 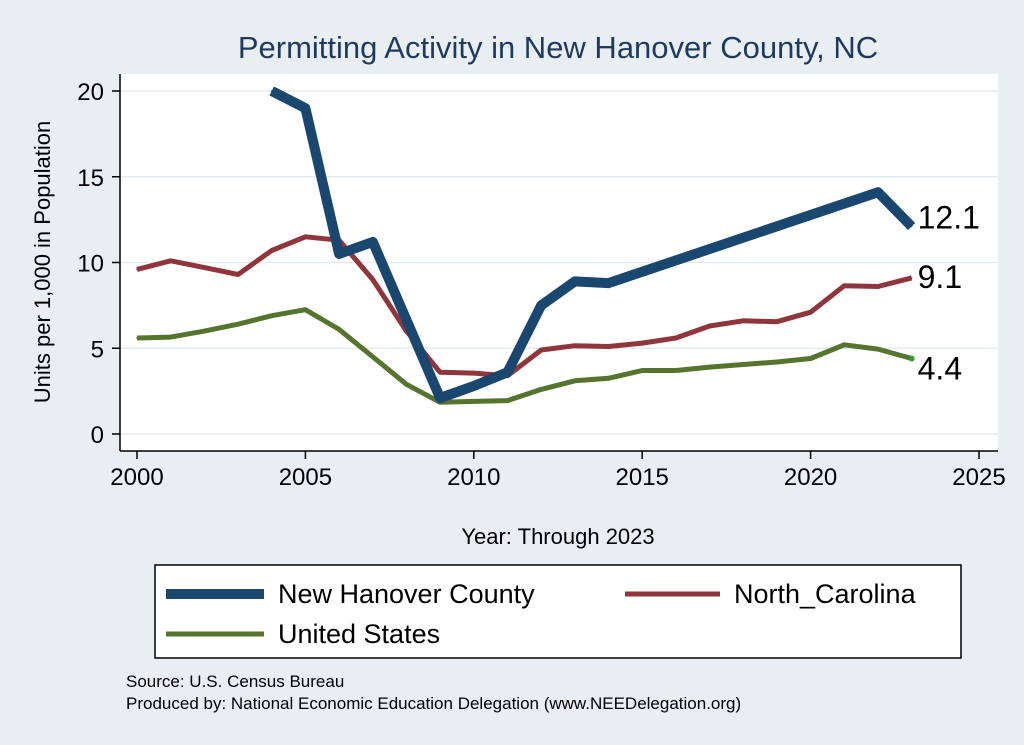 I want to click on x-tick-label: 2000, so click(x=136, y=477).